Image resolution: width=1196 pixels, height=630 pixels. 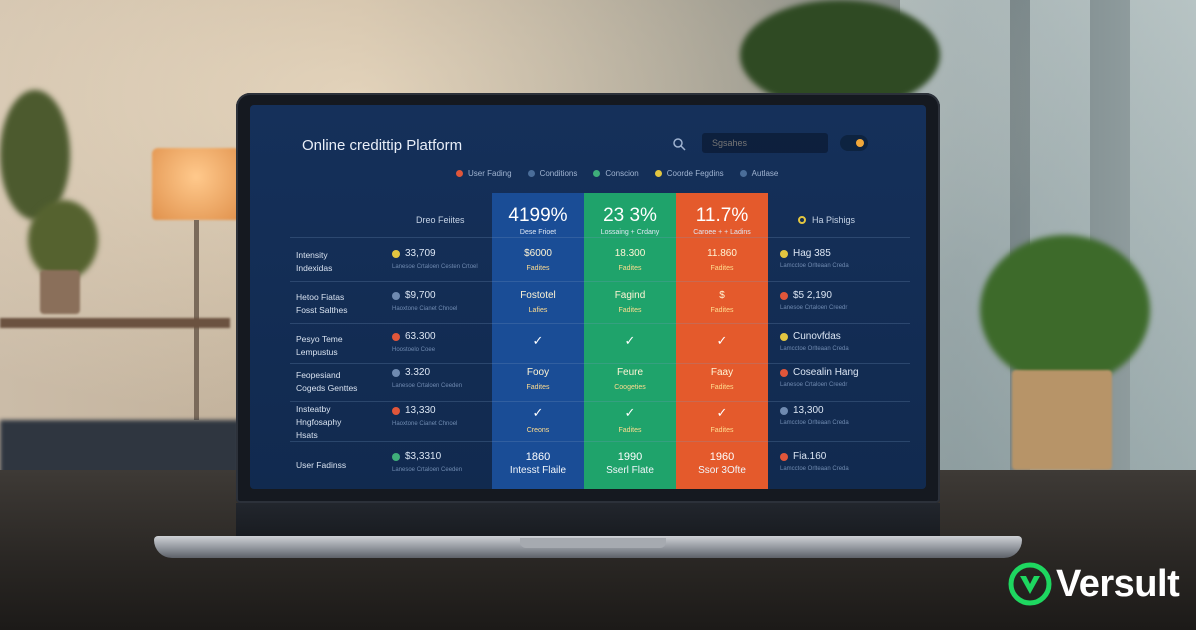 What do you see at coordinates (538, 463) in the screenshot?
I see `column-footer-1: 1860 Intesst Flaile` at bounding box center [538, 463].